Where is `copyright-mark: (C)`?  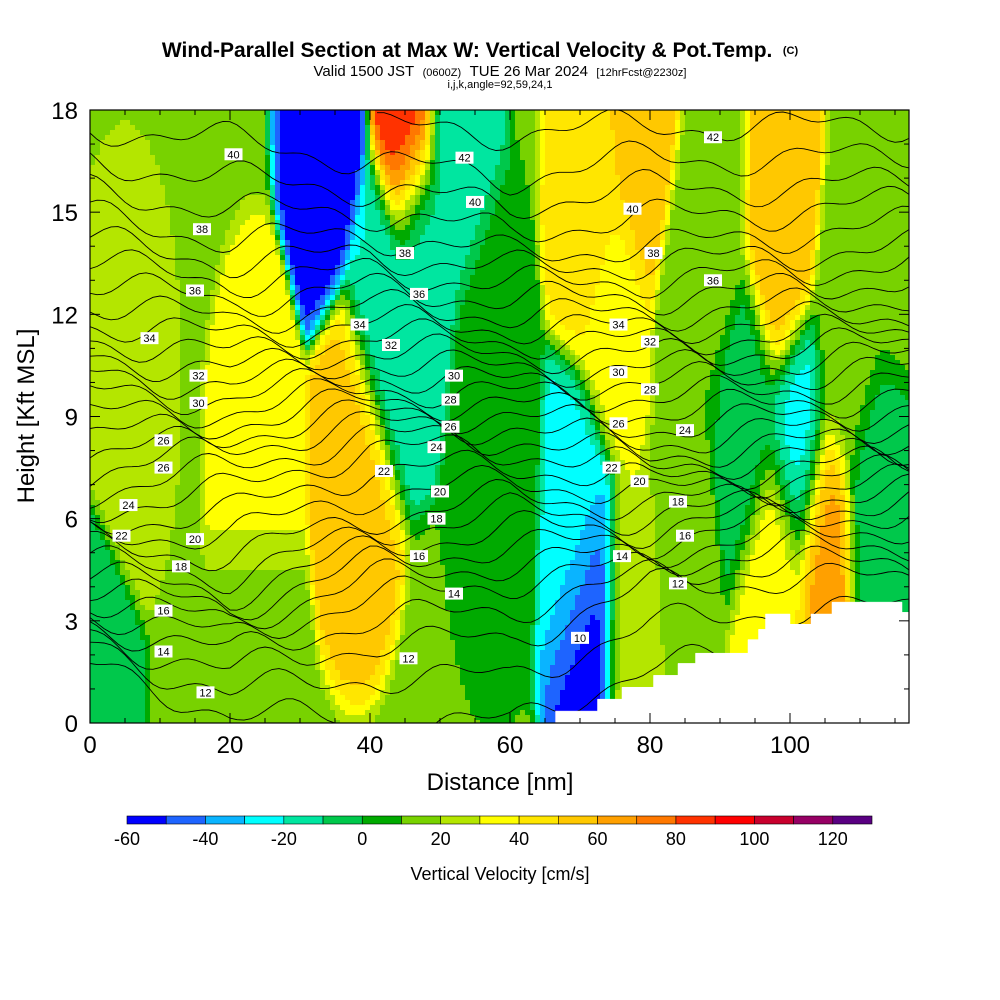 copyright-mark: (C) is located at coordinates (791, 51).